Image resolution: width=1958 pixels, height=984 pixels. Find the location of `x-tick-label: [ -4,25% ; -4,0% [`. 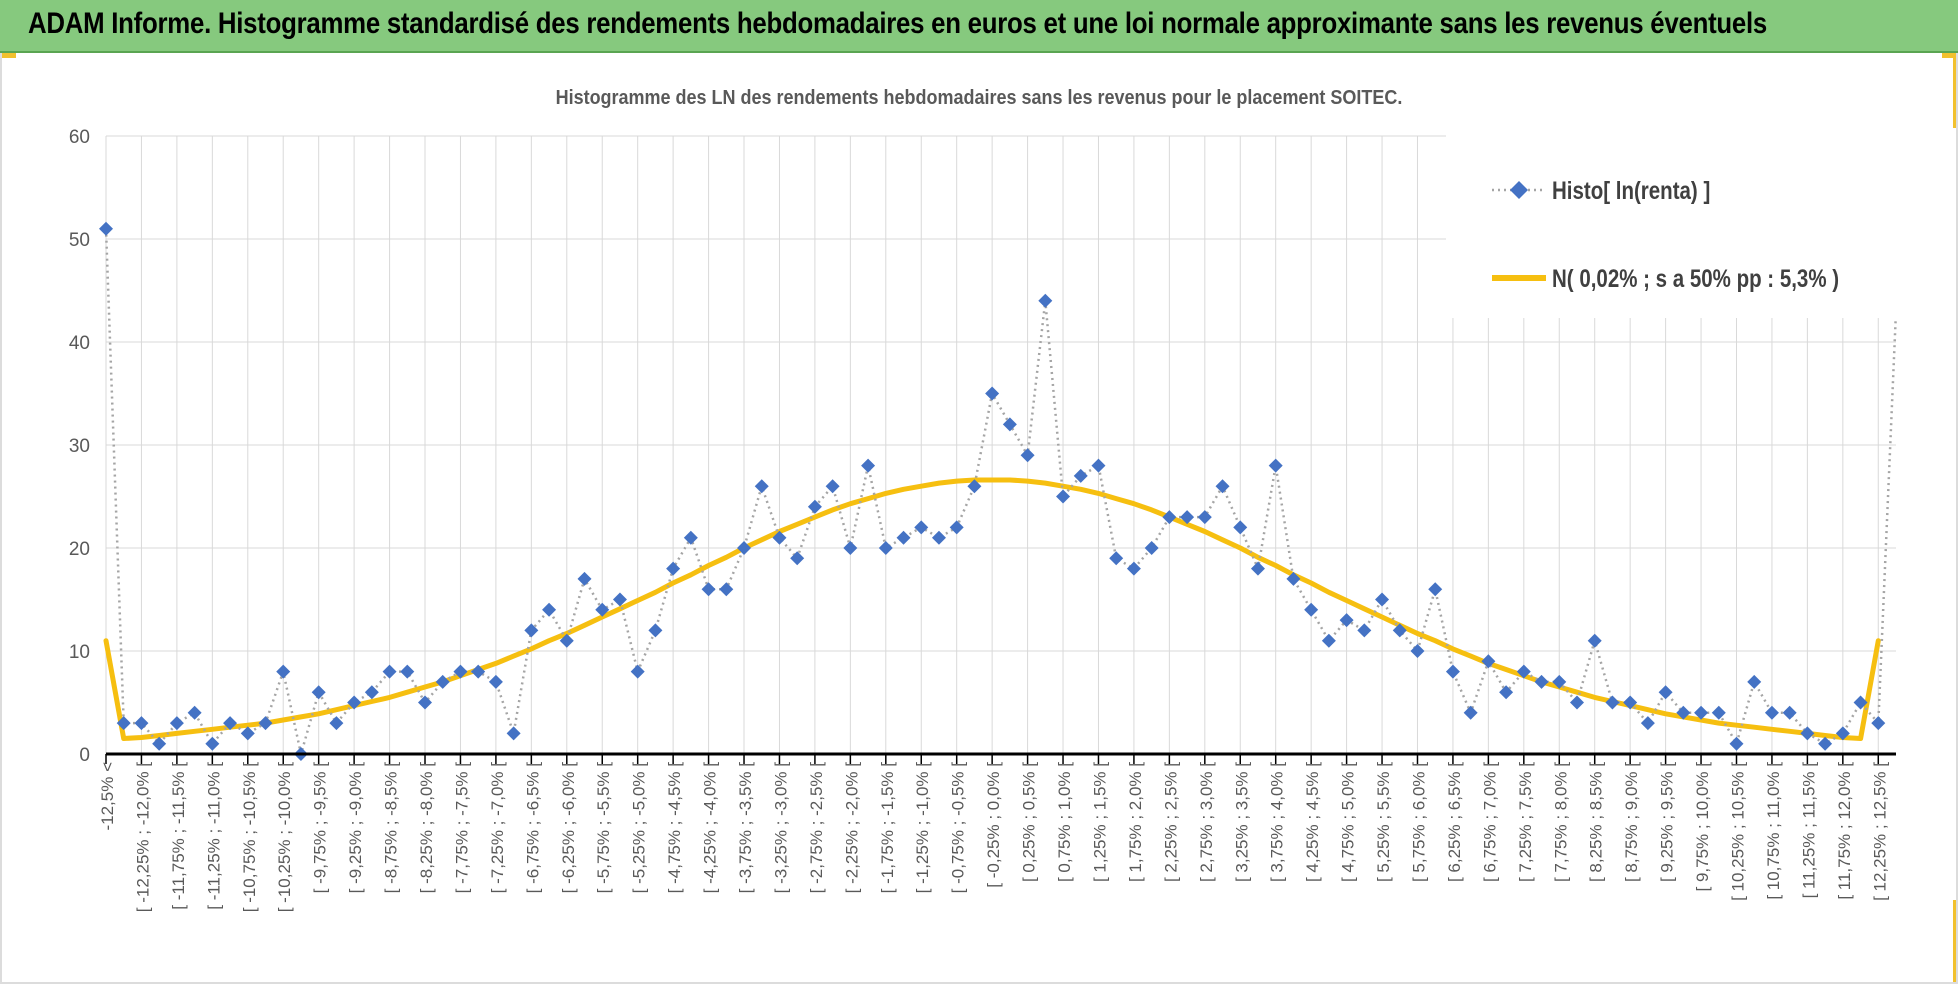

x-tick-label: [ -4,25% ; -4,0% [ is located at coordinates (710, 828).